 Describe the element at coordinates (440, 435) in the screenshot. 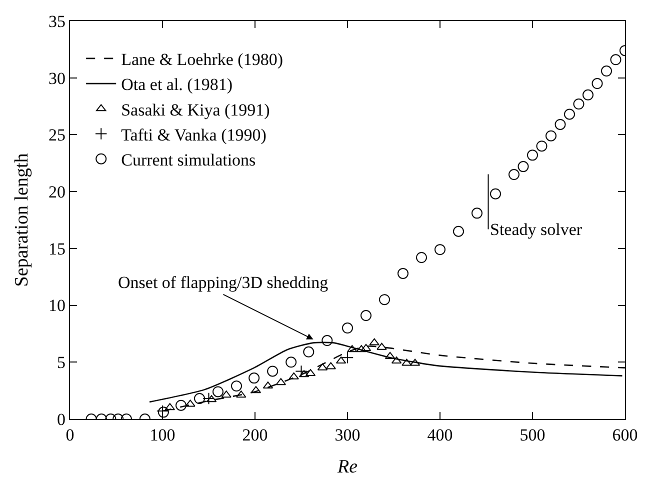

I see `x-tick-label: 400` at that location.